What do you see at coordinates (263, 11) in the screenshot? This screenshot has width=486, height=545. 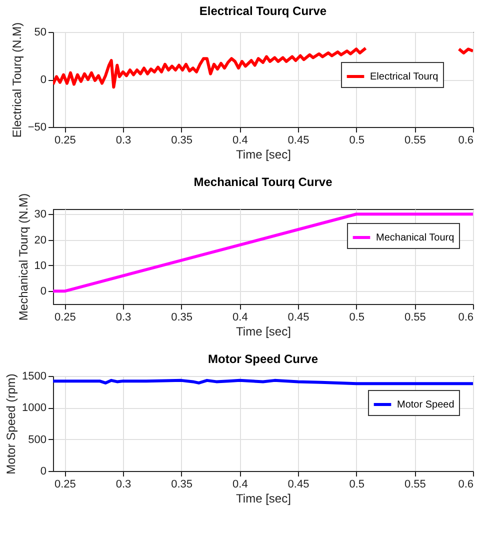 I see `chart-title: Electrical Tourq Curve` at bounding box center [263, 11].